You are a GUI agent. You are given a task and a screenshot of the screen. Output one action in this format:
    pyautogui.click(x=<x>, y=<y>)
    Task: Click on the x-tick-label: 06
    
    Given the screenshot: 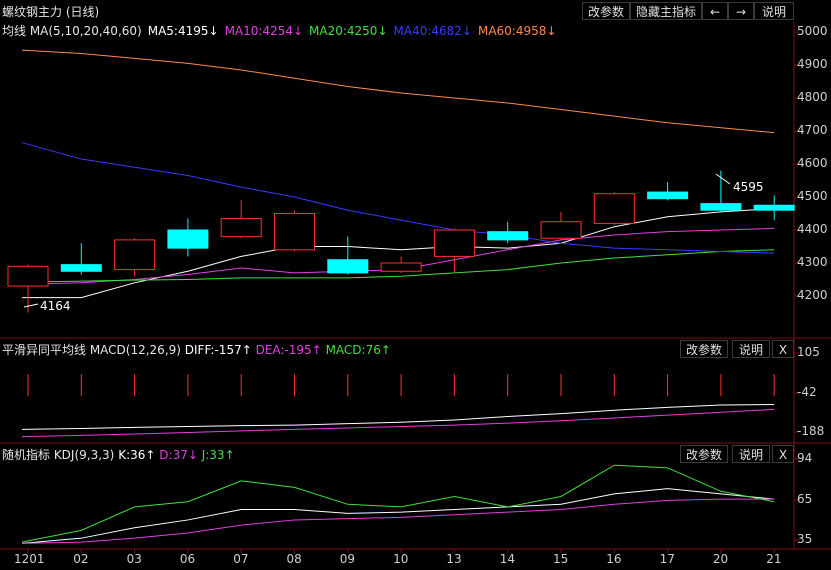 What is the action you would take?
    pyautogui.click(x=187, y=559)
    